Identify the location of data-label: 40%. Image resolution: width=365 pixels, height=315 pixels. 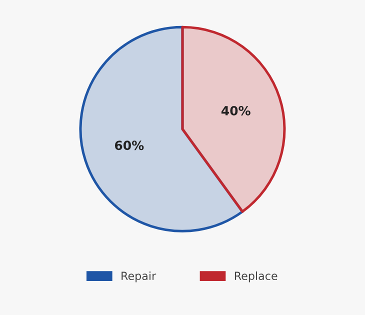
(235, 111).